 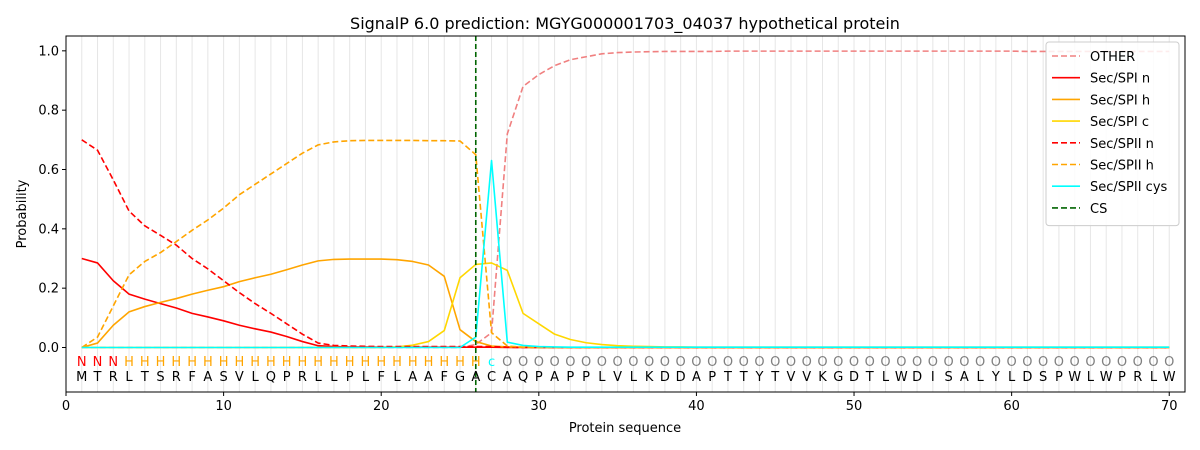 I want to click on sequence-residue: C, so click(x=491, y=377).